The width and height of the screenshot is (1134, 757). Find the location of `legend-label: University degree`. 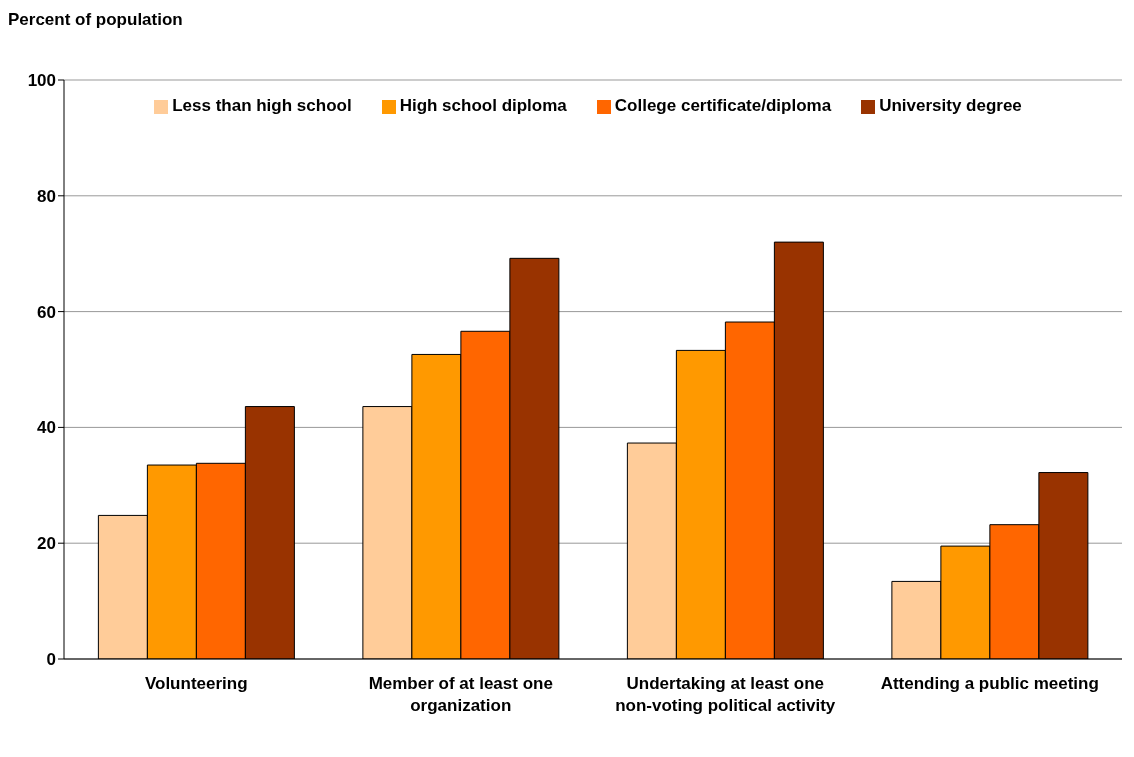

legend-label: University degree is located at coordinates (950, 105).